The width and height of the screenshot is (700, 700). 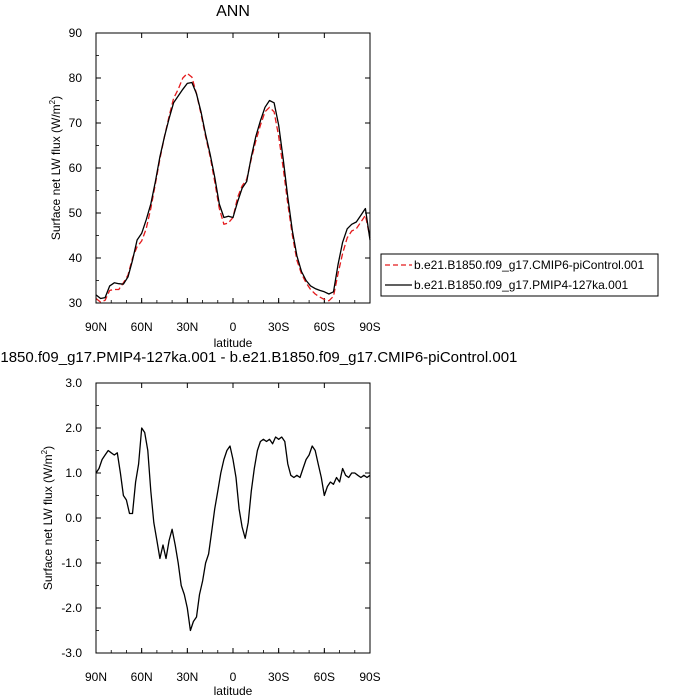 I want to click on b-x-tick-label: 30N, so click(x=187, y=677).